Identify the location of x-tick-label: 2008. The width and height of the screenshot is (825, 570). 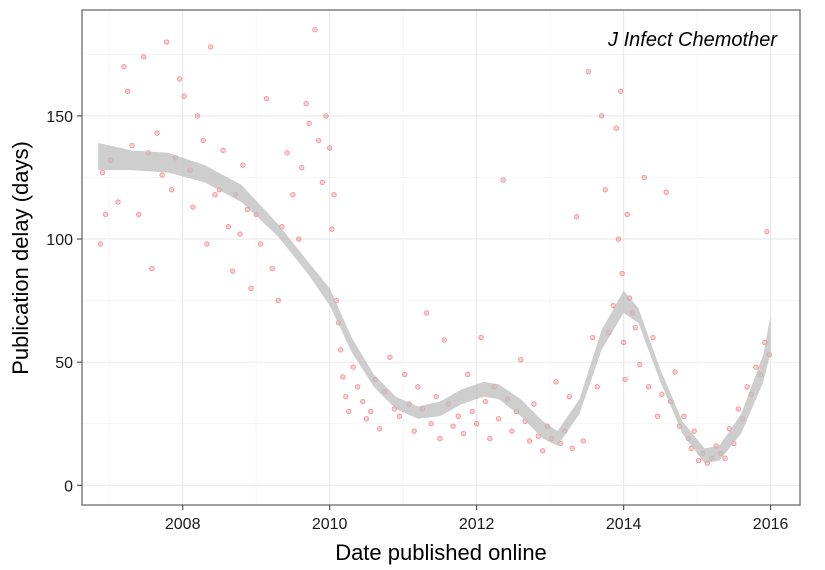
(183, 524).